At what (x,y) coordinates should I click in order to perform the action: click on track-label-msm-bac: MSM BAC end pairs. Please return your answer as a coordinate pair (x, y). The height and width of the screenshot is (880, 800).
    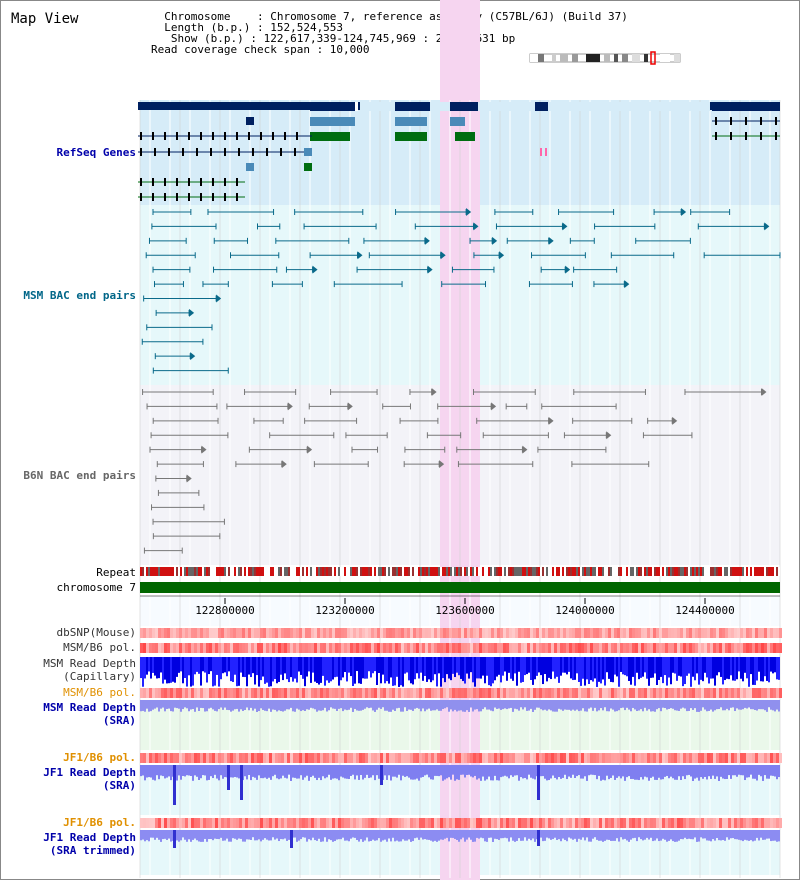
    Looking at the image, I should click on (79, 295).